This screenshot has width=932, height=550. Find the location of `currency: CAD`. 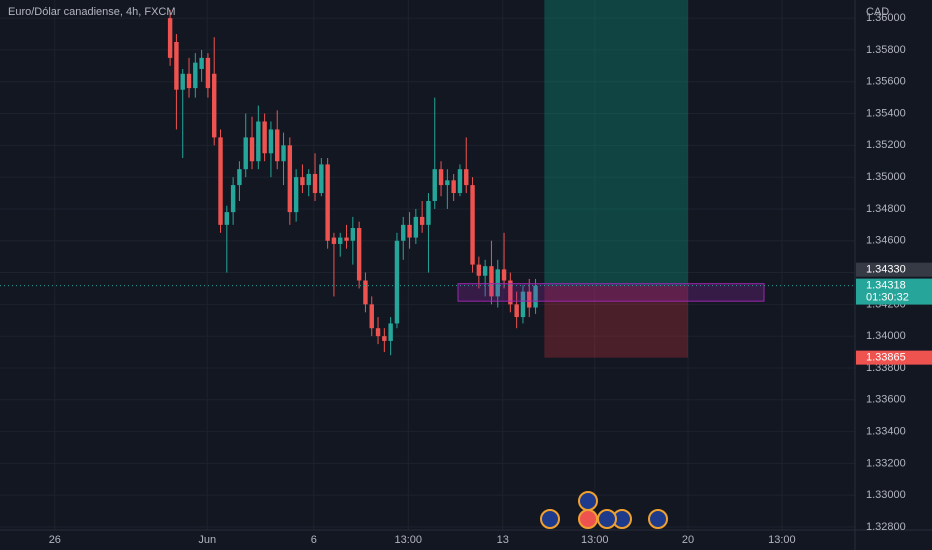

currency: CAD is located at coordinates (877, 12).